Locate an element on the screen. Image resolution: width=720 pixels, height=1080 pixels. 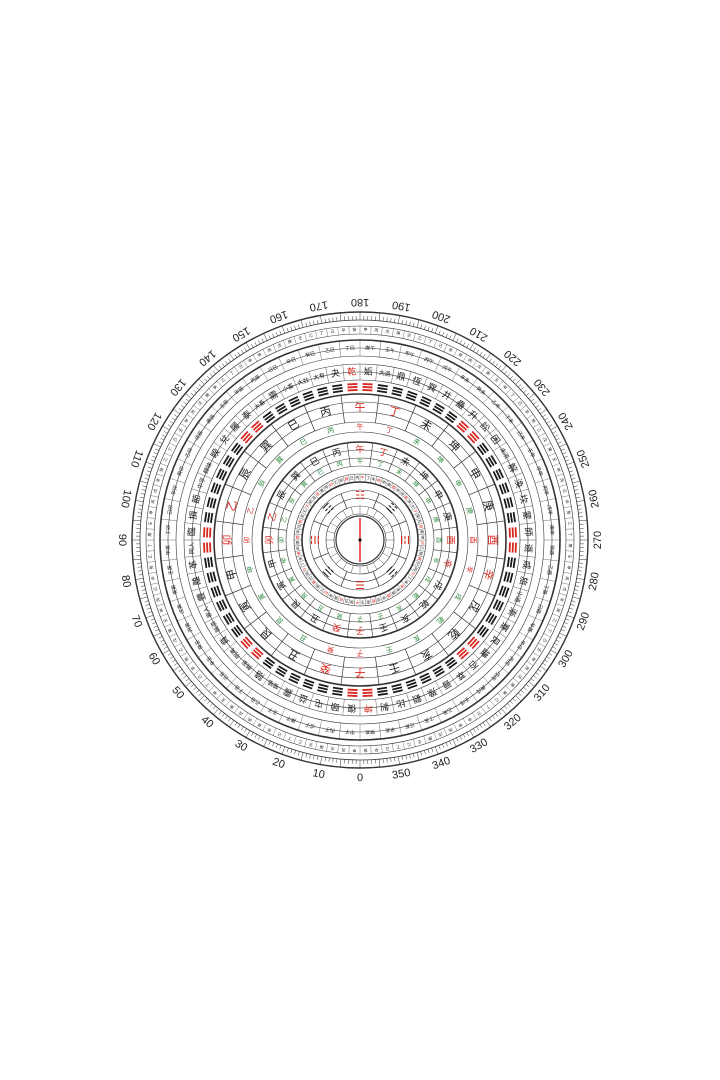
inner-fine-cell: 丑 is located at coordinates (420, 521).